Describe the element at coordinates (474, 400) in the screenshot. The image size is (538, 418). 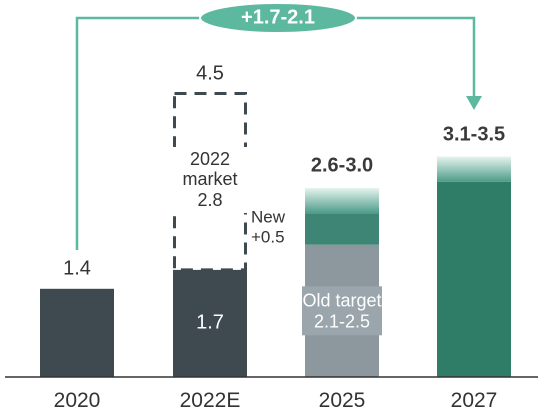
I see `x-tick-label: 2027` at that location.